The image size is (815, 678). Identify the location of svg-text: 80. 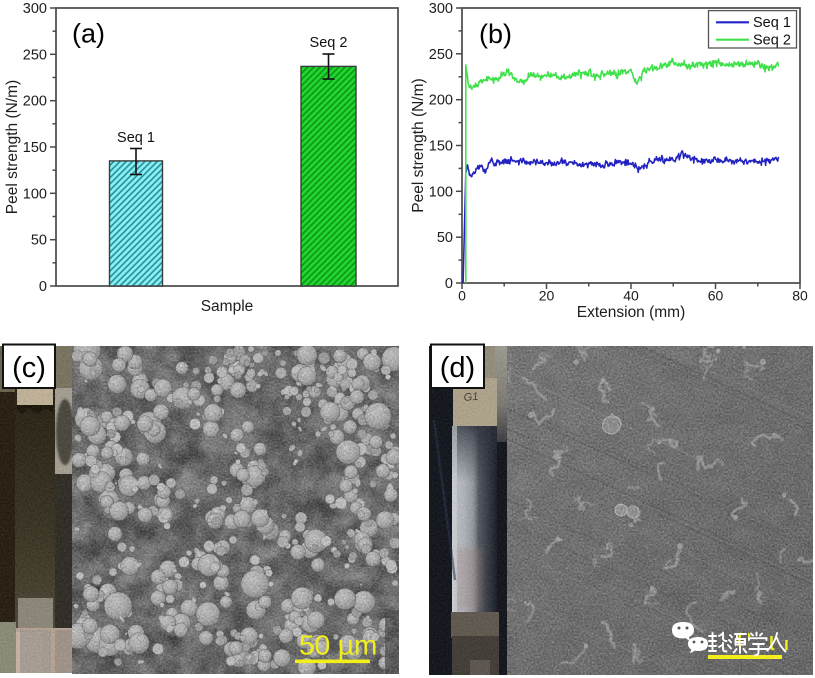
(800, 296).